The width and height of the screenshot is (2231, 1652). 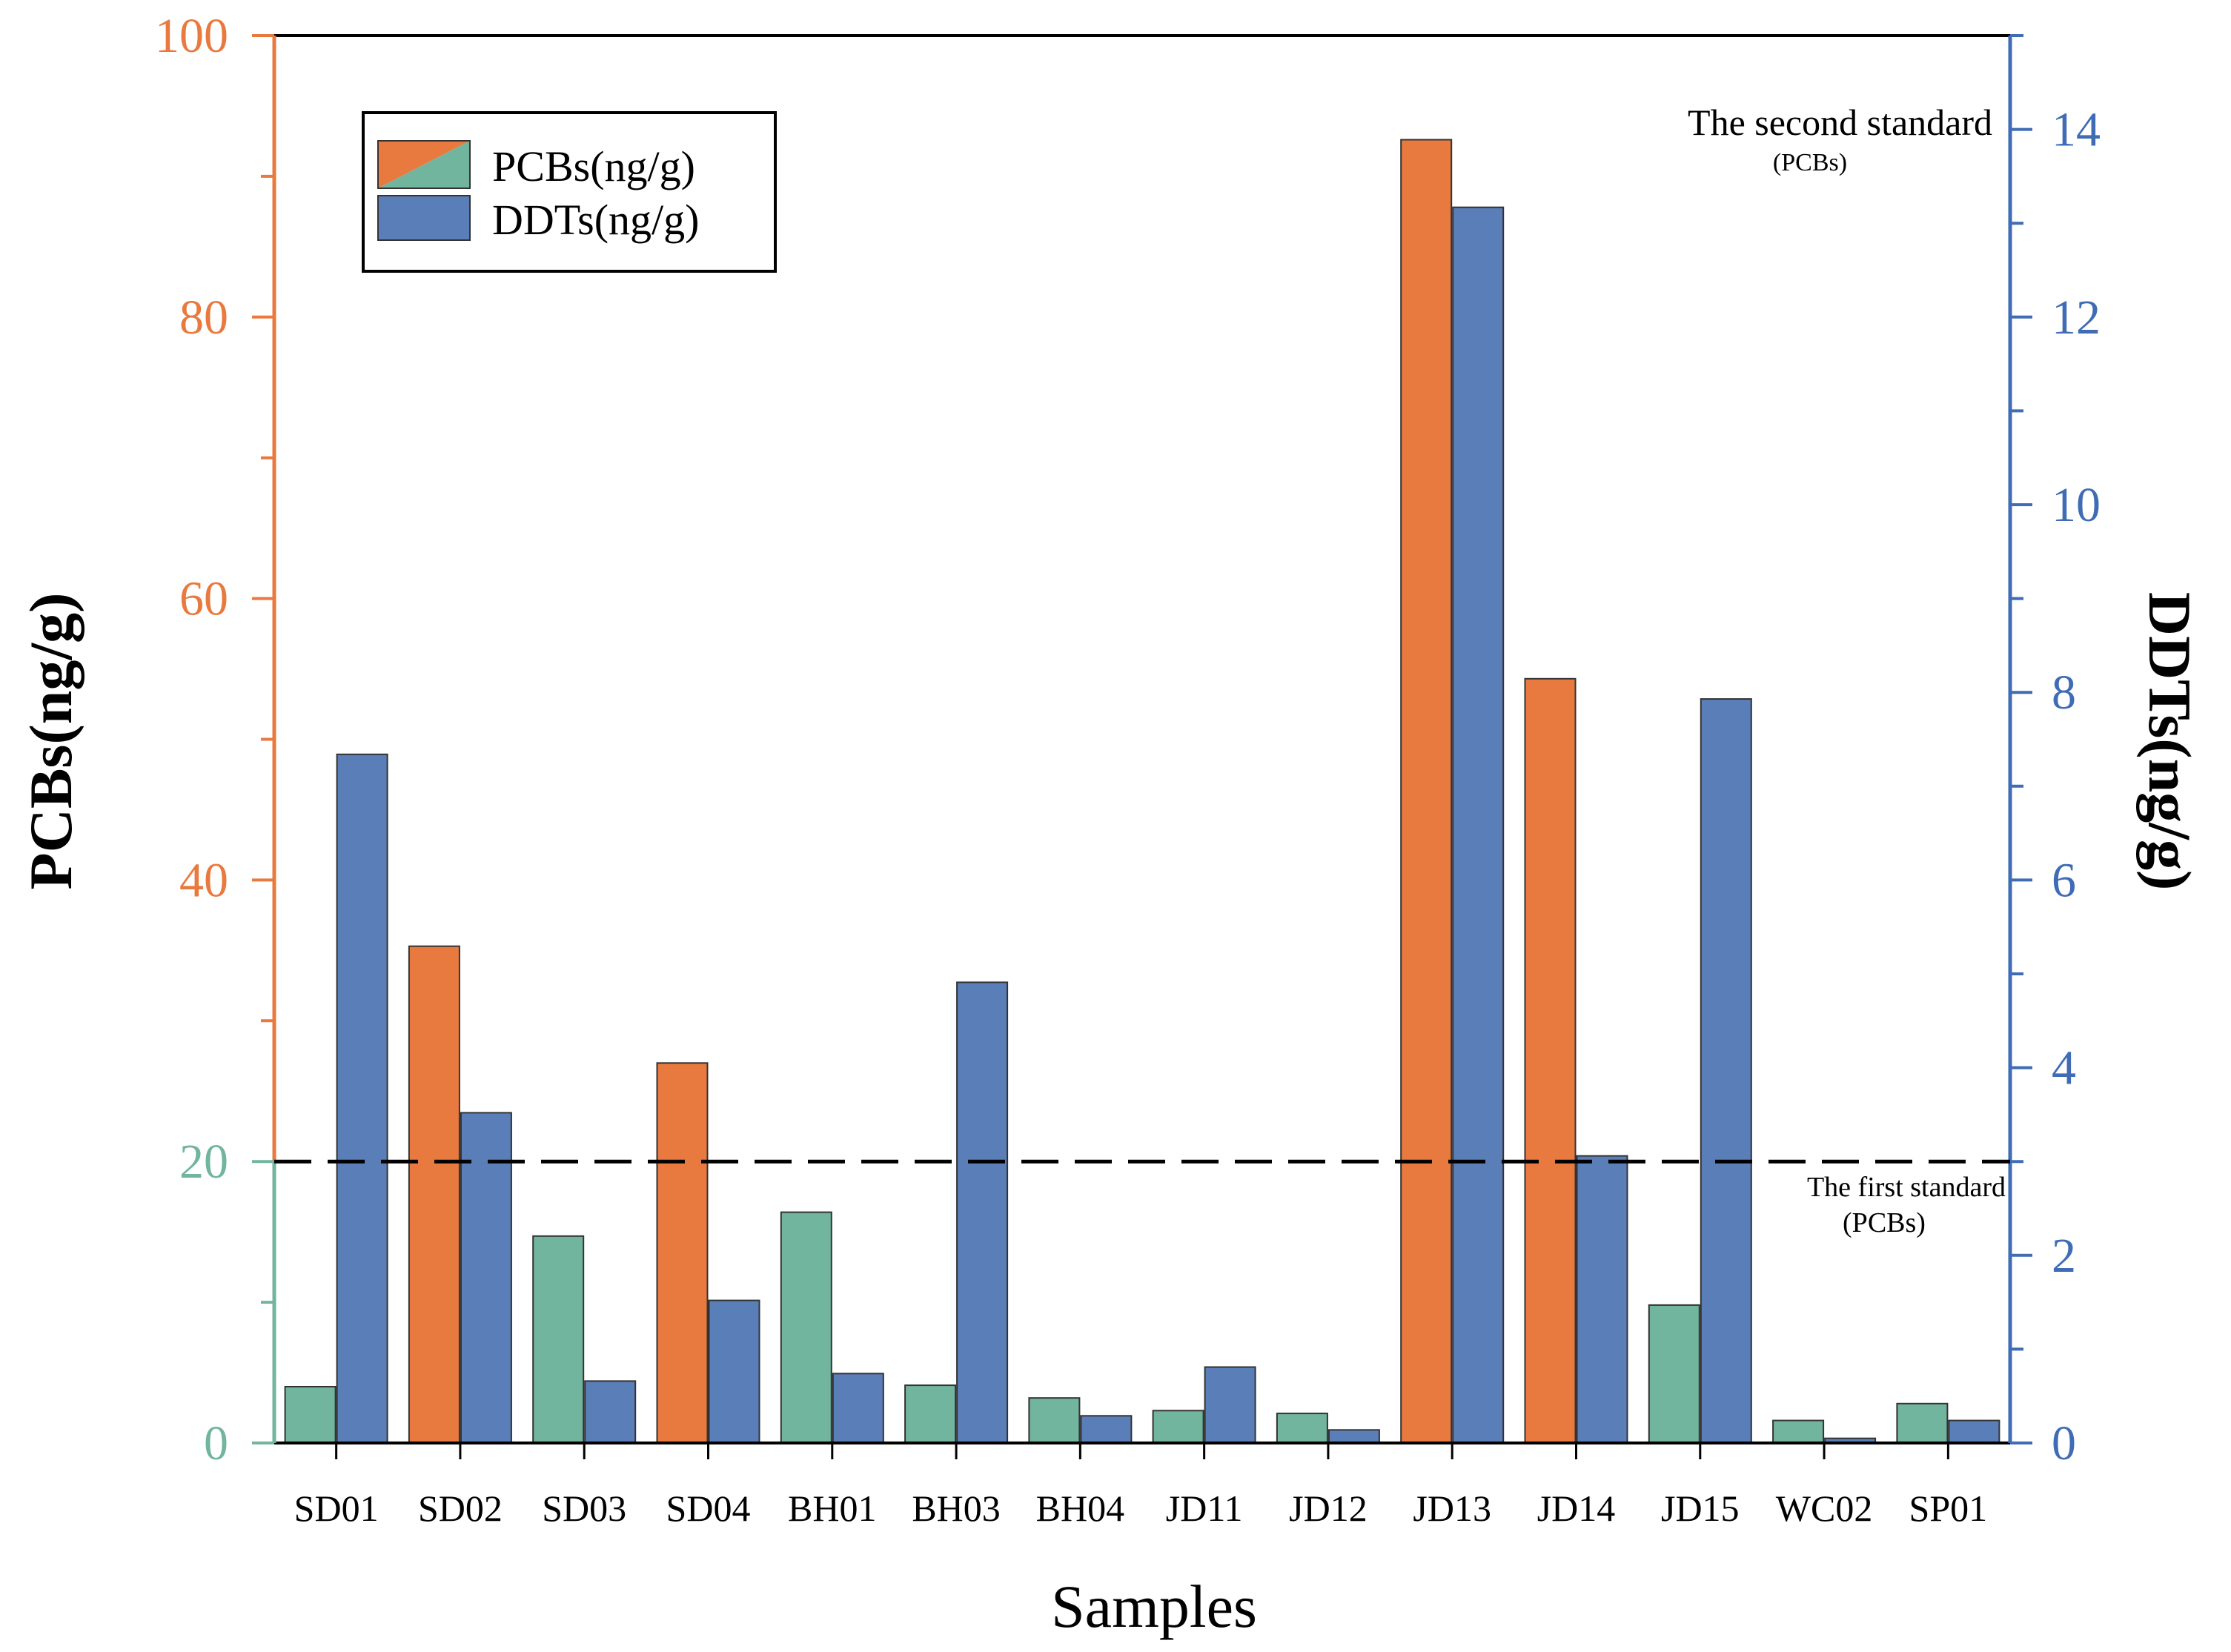 What do you see at coordinates (2064, 880) in the screenshot?
I see `y2-tick-label-6: 6` at bounding box center [2064, 880].